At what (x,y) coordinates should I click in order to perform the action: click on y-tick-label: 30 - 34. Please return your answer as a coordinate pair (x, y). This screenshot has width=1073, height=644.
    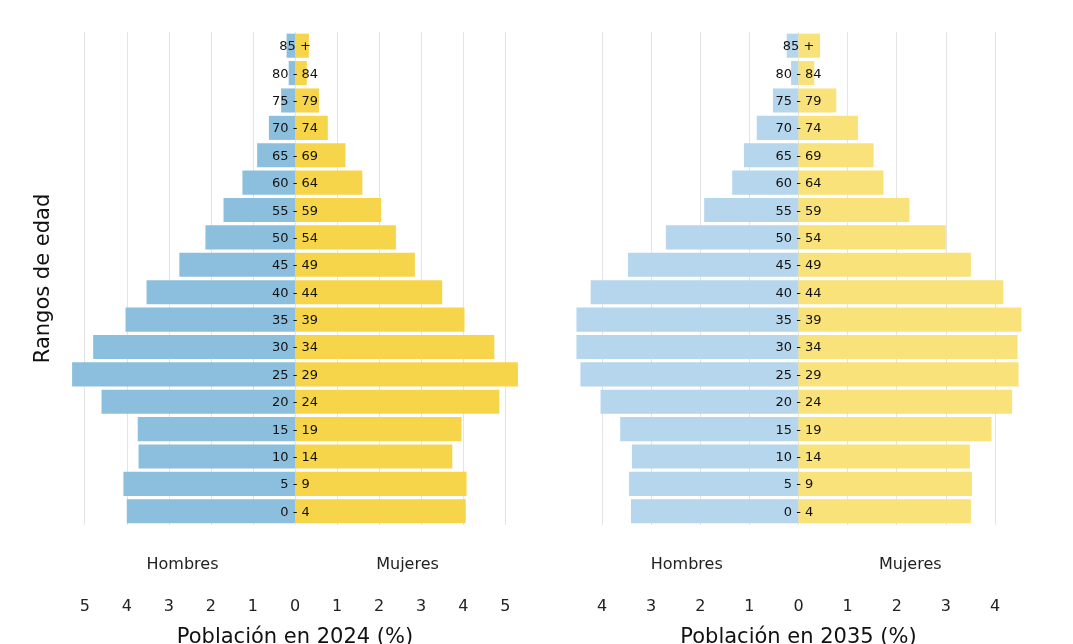
    Looking at the image, I should click on (798, 347).